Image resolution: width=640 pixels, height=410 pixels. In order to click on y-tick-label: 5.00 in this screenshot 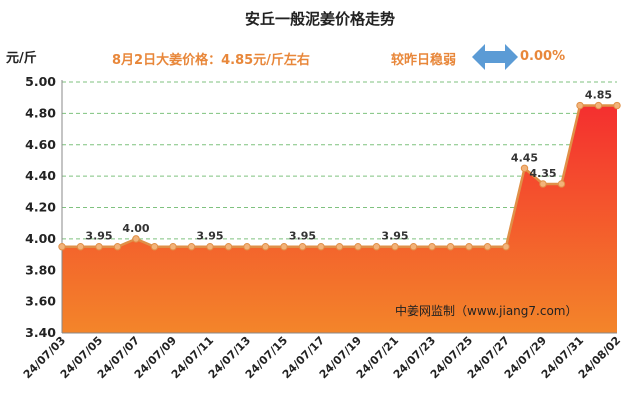, I will do `click(40, 81)`.